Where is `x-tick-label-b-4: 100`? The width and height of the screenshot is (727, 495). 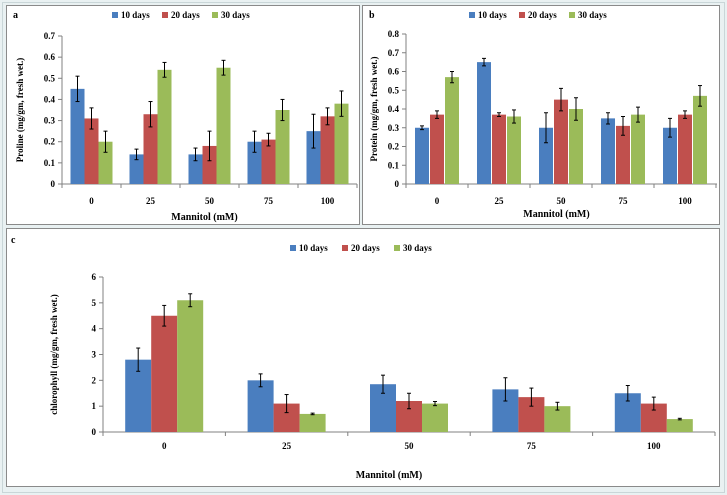 x-tick-label-b-4: 100 is located at coordinates (685, 201).